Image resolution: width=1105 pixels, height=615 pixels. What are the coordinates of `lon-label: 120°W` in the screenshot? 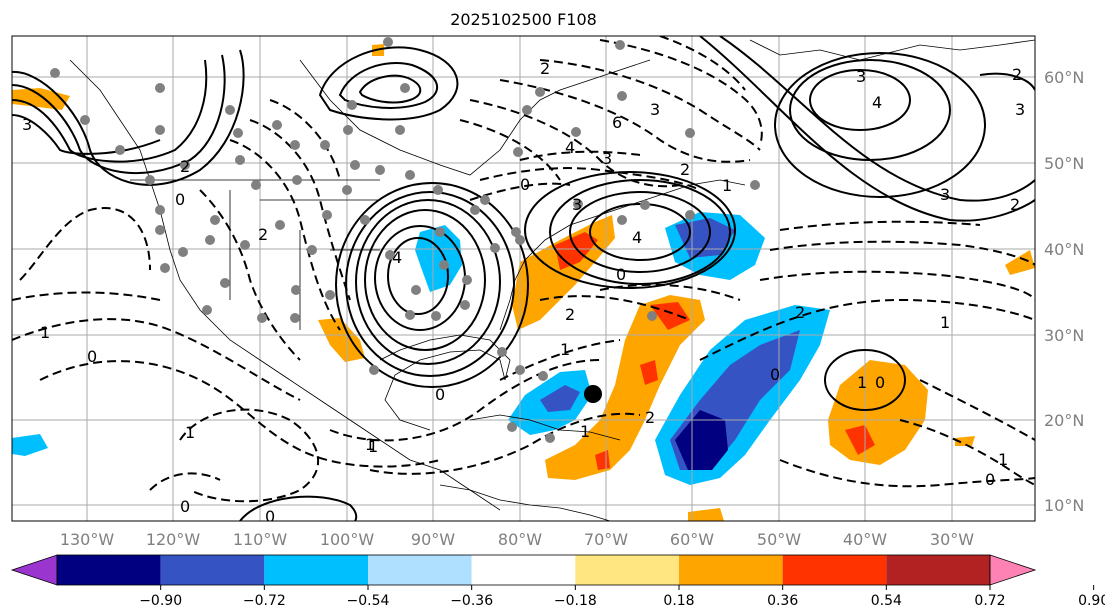 It's located at (173, 539).